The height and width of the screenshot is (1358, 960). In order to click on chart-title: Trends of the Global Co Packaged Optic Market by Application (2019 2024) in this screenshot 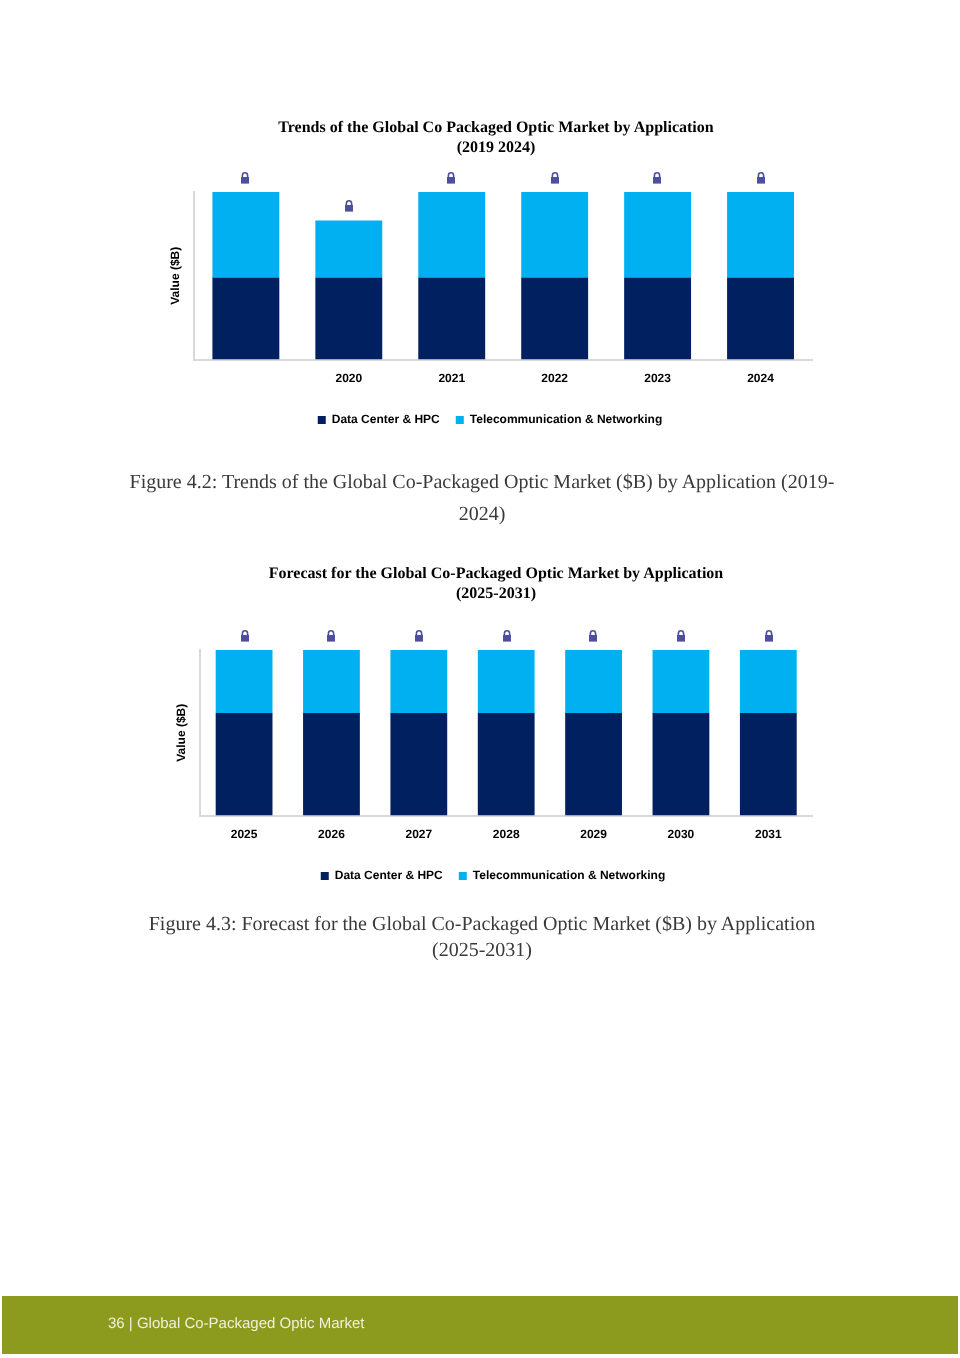, I will do `click(496, 137)`.